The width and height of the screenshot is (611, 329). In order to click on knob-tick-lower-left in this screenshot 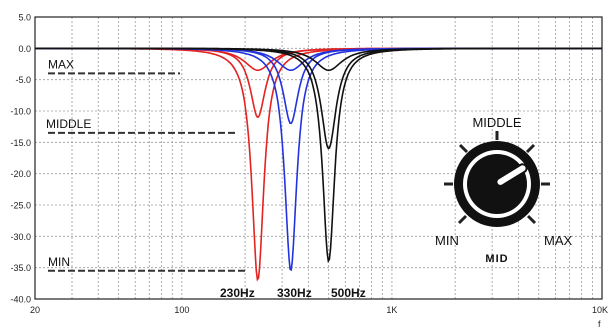, I will do `click(462, 219)`.